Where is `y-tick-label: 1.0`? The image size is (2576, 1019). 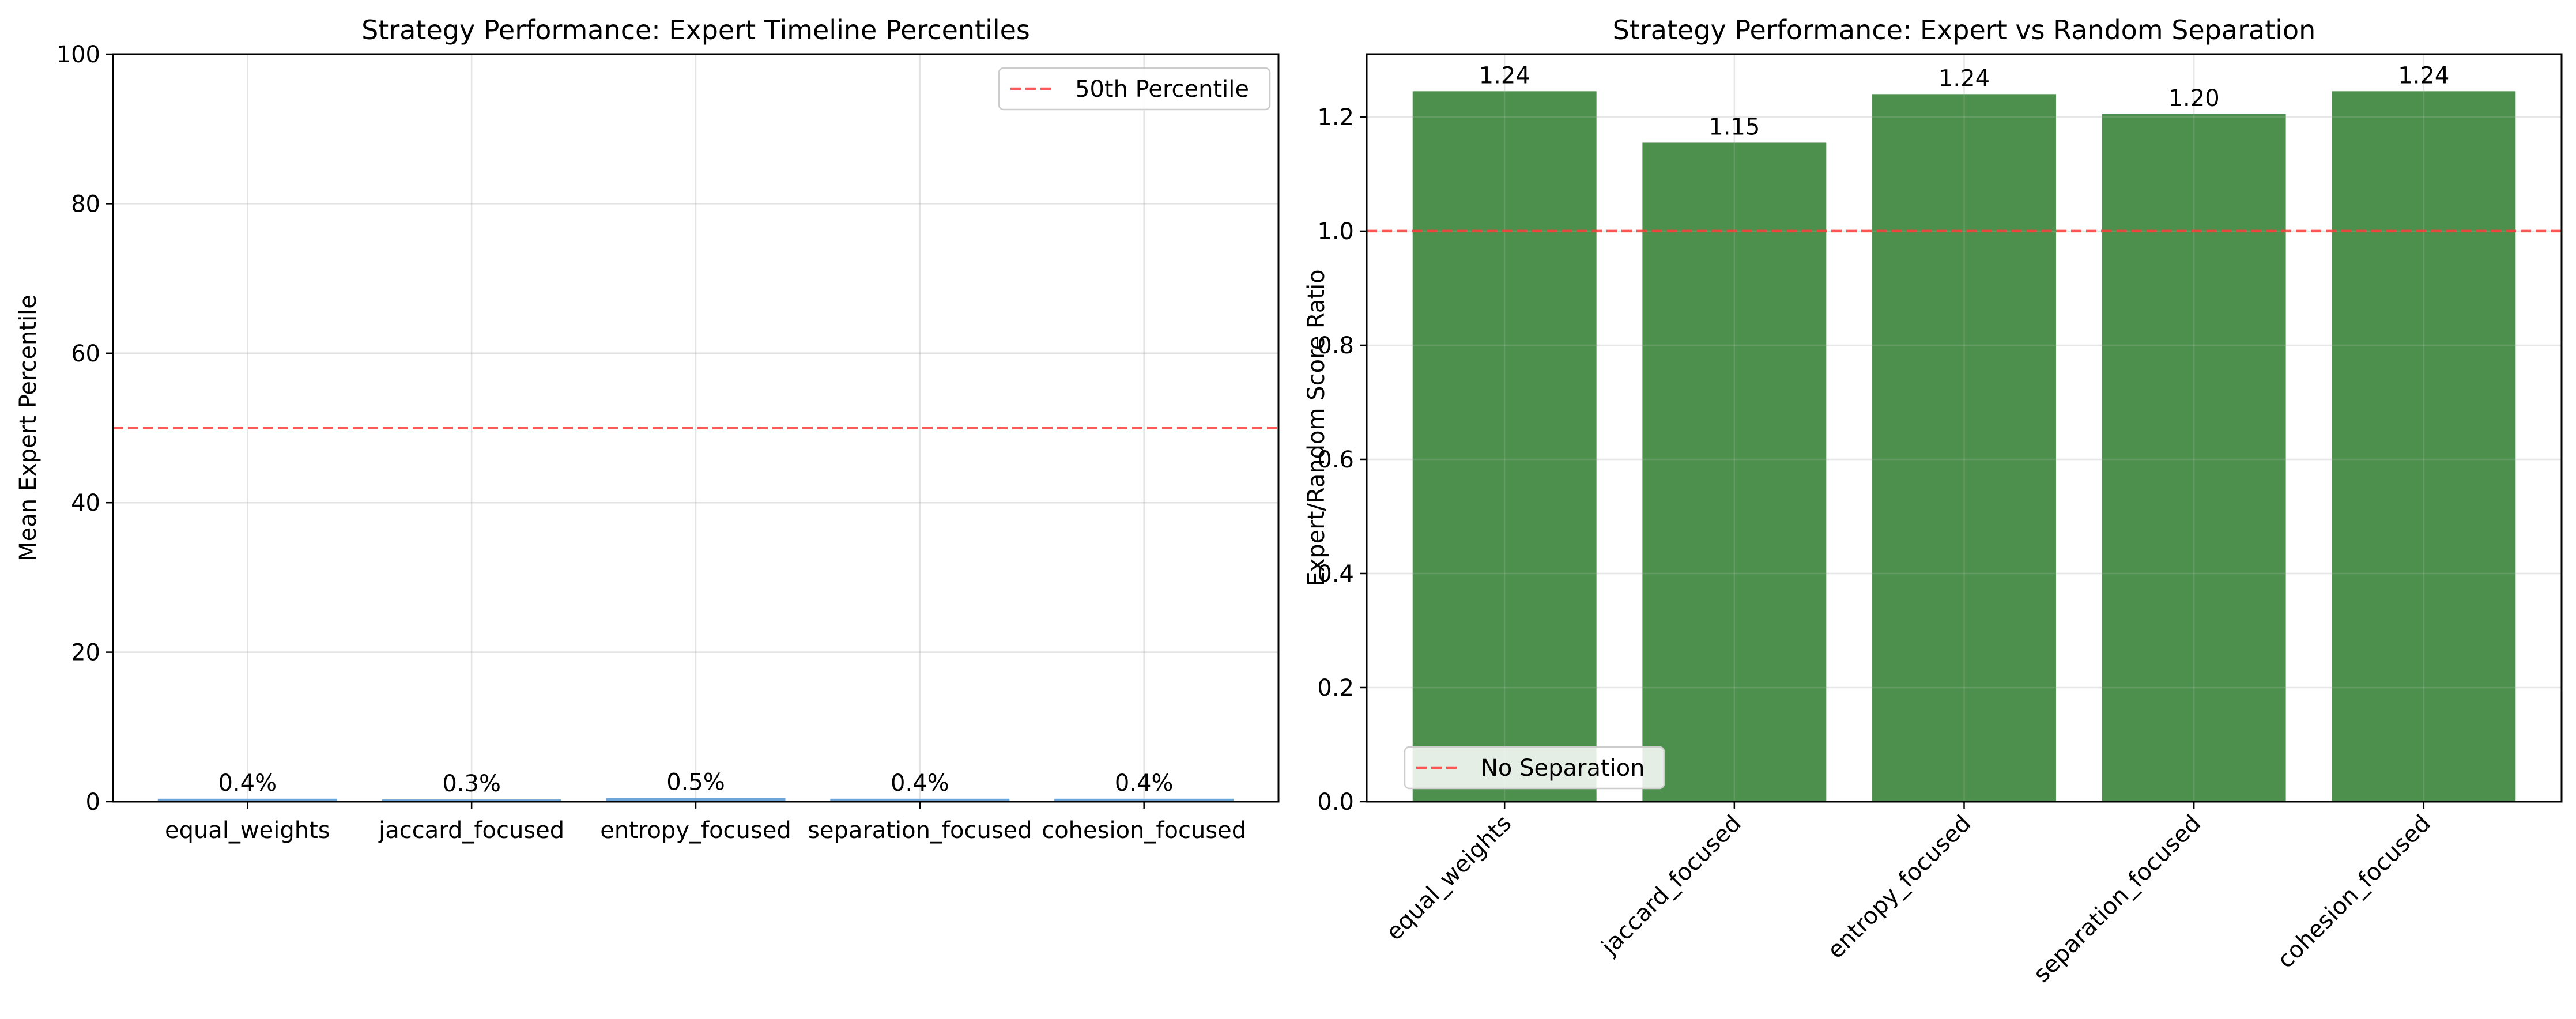
y-tick-label: 1.0 is located at coordinates (1335, 231).